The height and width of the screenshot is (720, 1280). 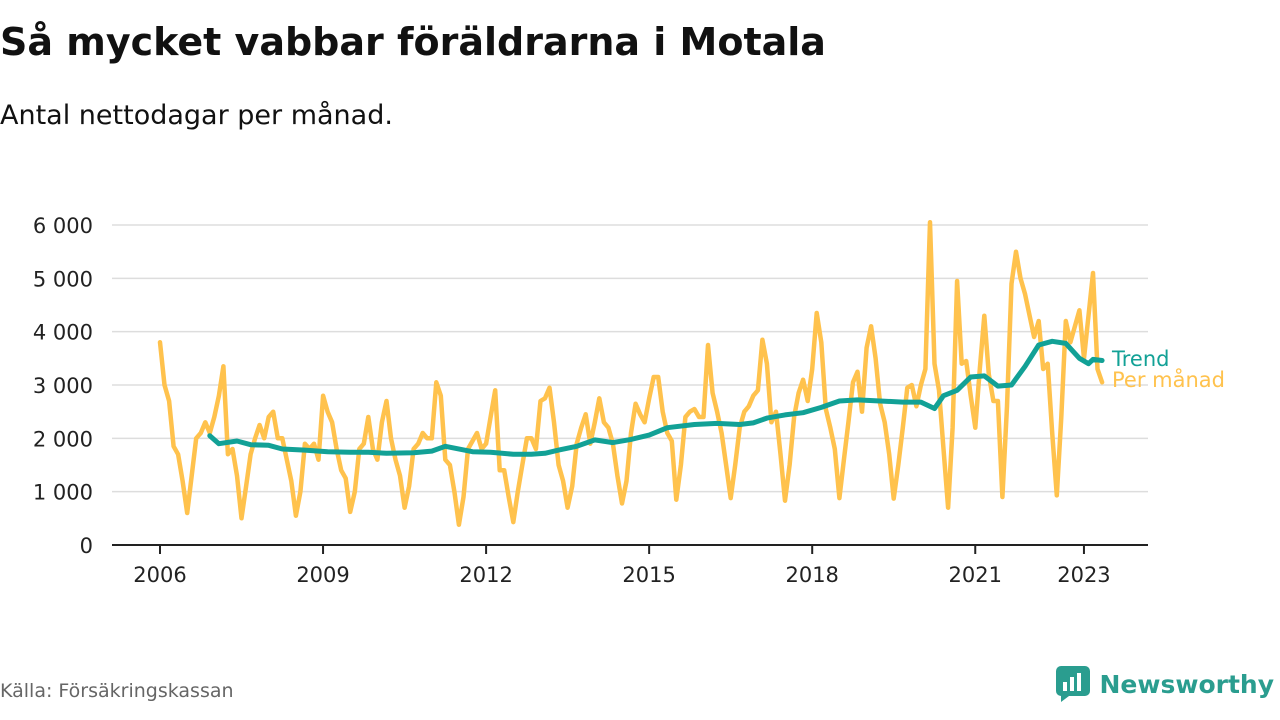 I want to click on x-tick-label: 2012, so click(x=485, y=575).